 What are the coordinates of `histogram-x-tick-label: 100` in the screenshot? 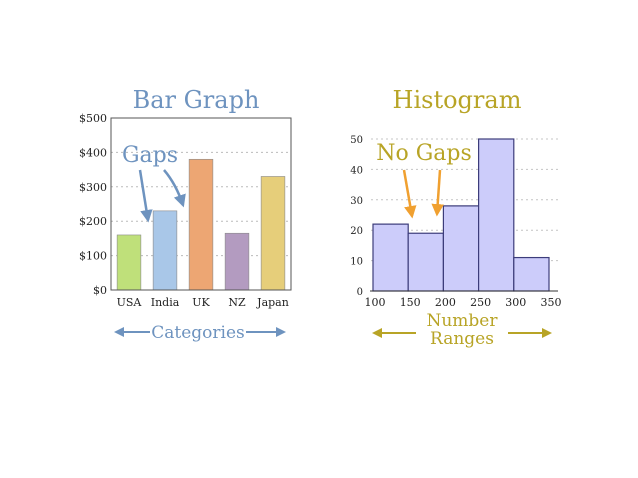 It's located at (375, 302).